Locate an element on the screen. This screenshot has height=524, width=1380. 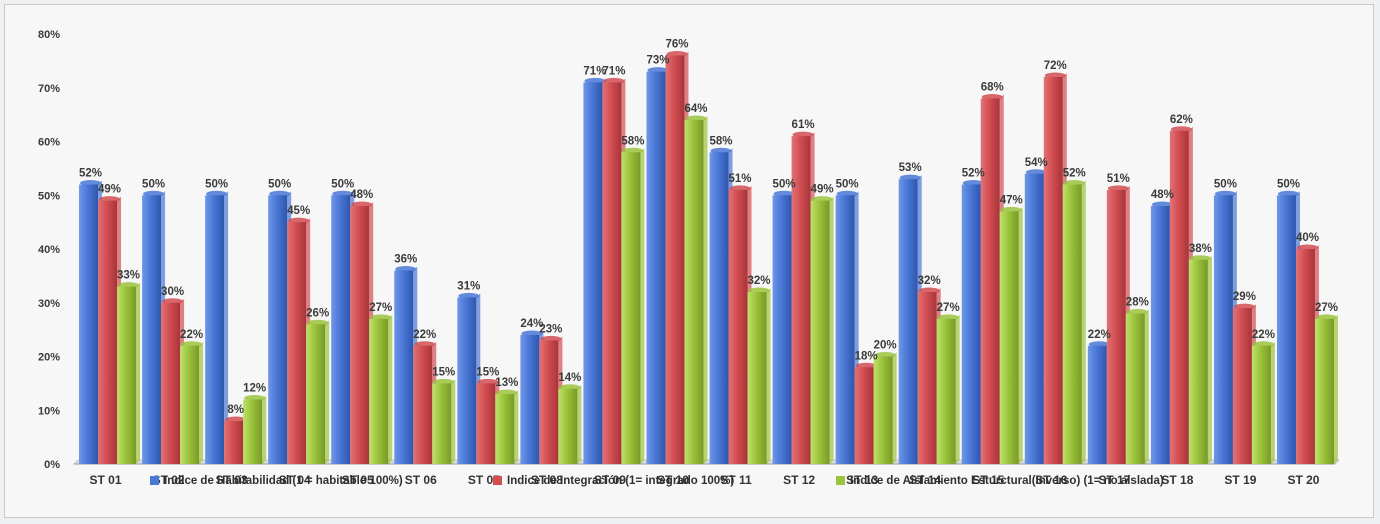
x-category-label: ST 02 is located at coordinates (169, 480).